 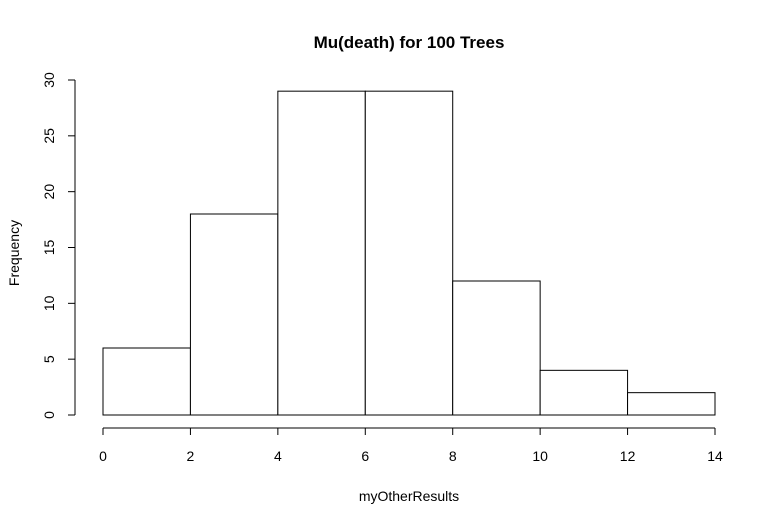 What do you see at coordinates (411, 445) in the screenshot?
I see `x-axis: 0 2 4 6 8 10 12 14` at bounding box center [411, 445].